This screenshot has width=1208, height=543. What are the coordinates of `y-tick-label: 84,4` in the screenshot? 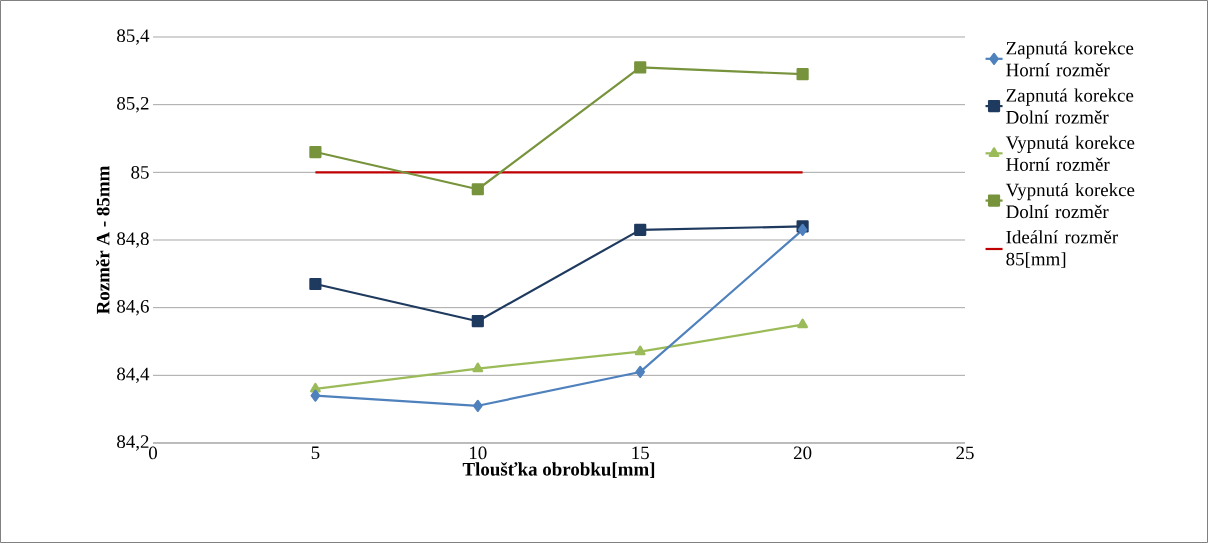 It's located at (133, 375).